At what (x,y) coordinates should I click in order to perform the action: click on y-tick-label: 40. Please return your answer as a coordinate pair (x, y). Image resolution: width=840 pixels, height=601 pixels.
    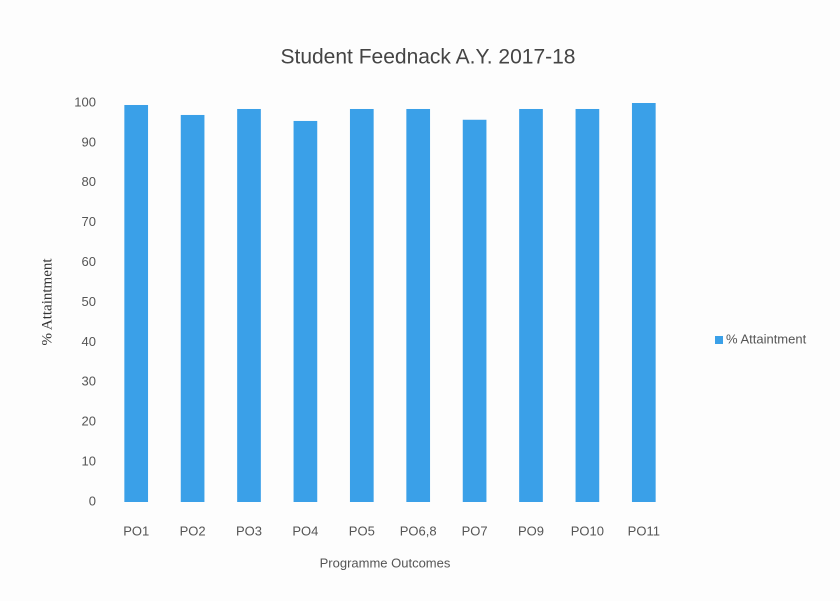
    Looking at the image, I should click on (89, 341).